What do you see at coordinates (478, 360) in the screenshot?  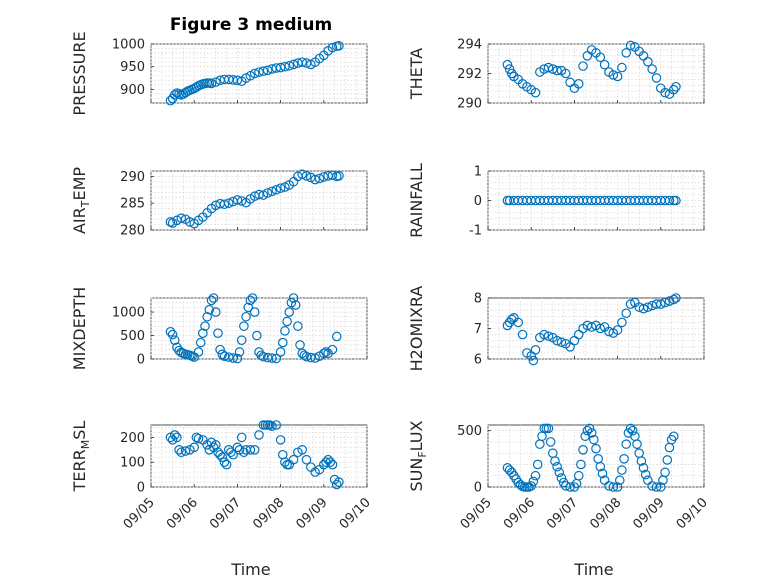 I see `y-tick-label: 6` at bounding box center [478, 360].